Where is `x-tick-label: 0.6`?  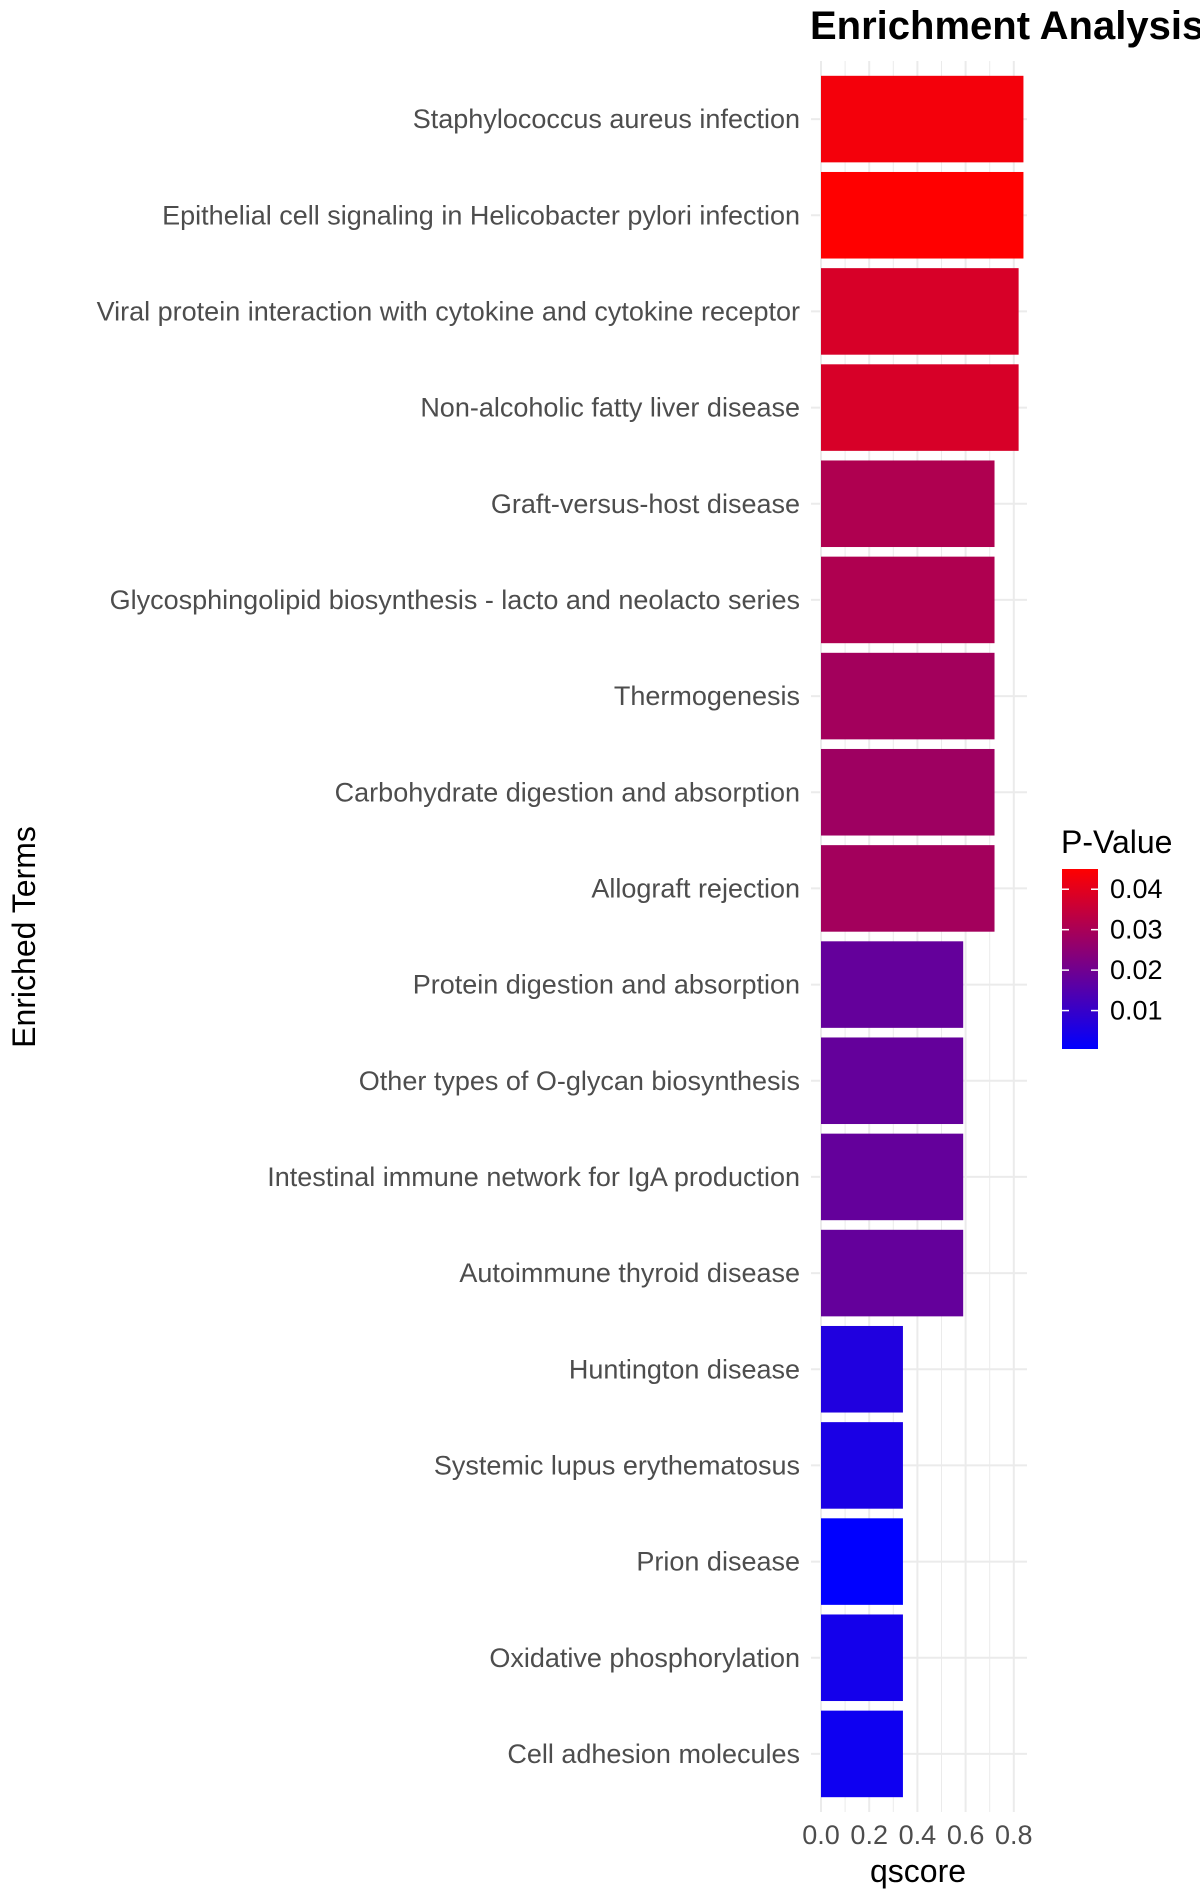 x-tick-label: 0.6 is located at coordinates (966, 1835).